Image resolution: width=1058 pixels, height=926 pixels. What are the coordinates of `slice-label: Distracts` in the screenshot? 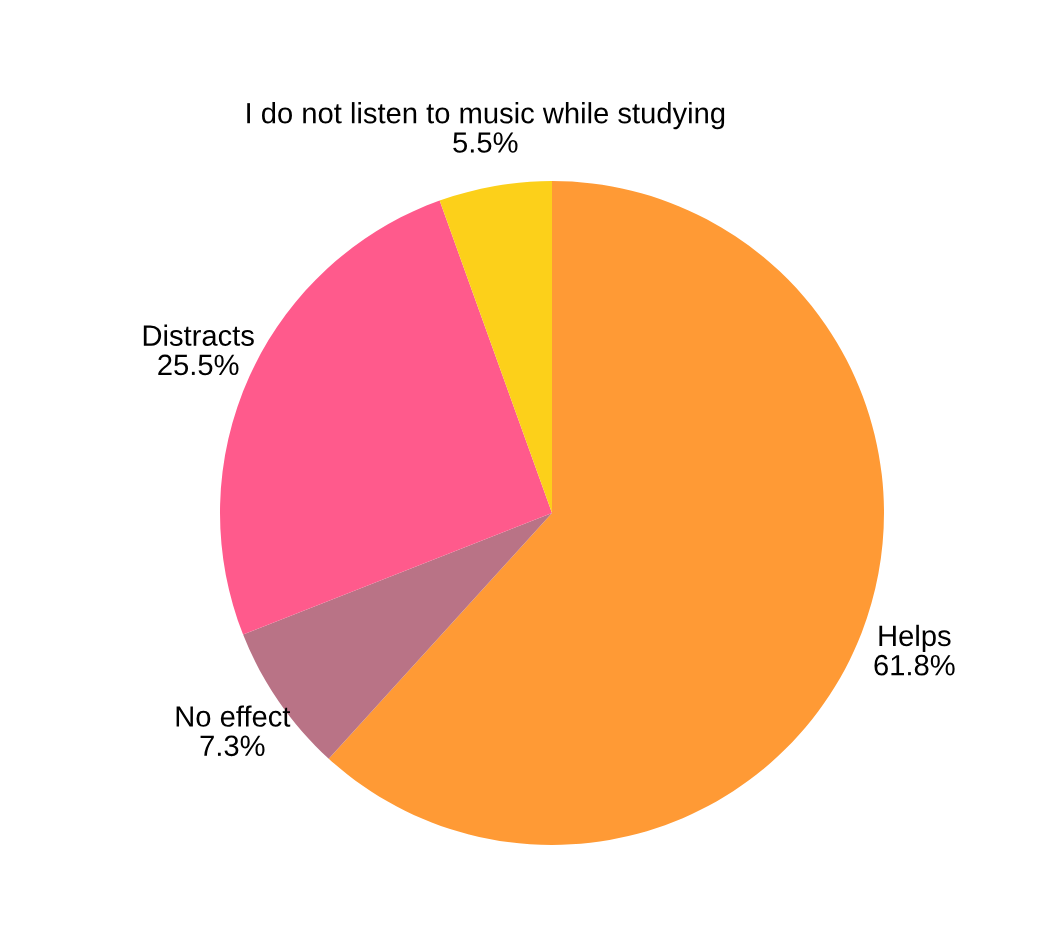 It's located at (198, 335).